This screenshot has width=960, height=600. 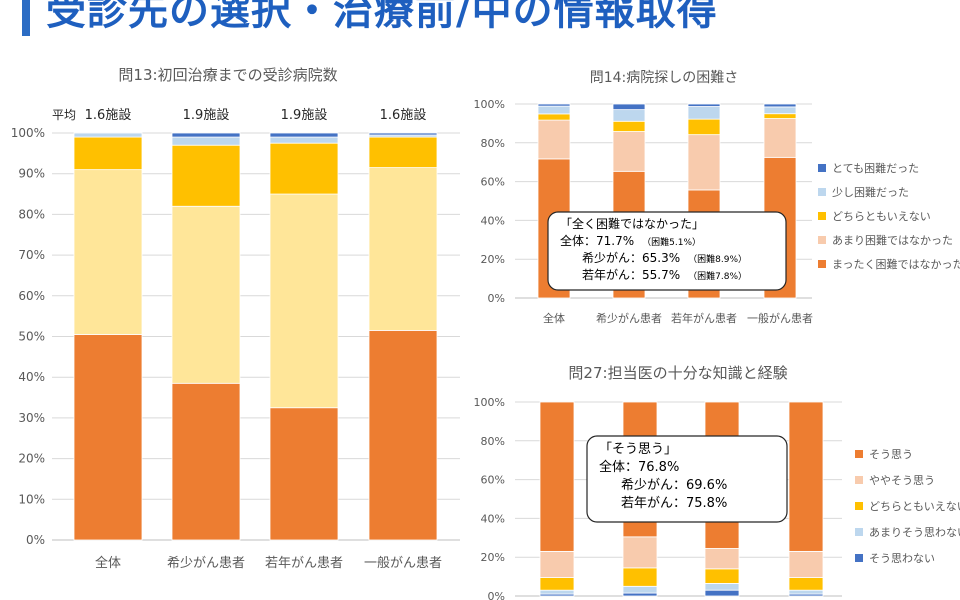 What do you see at coordinates (31, 255) in the screenshot?
I see `y-tick-label: 70%` at bounding box center [31, 255].